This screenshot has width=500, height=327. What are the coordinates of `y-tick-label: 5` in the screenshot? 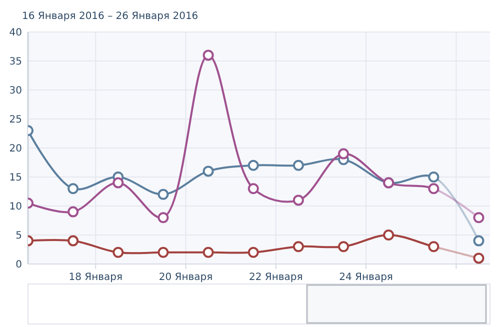 It's located at (19, 236).